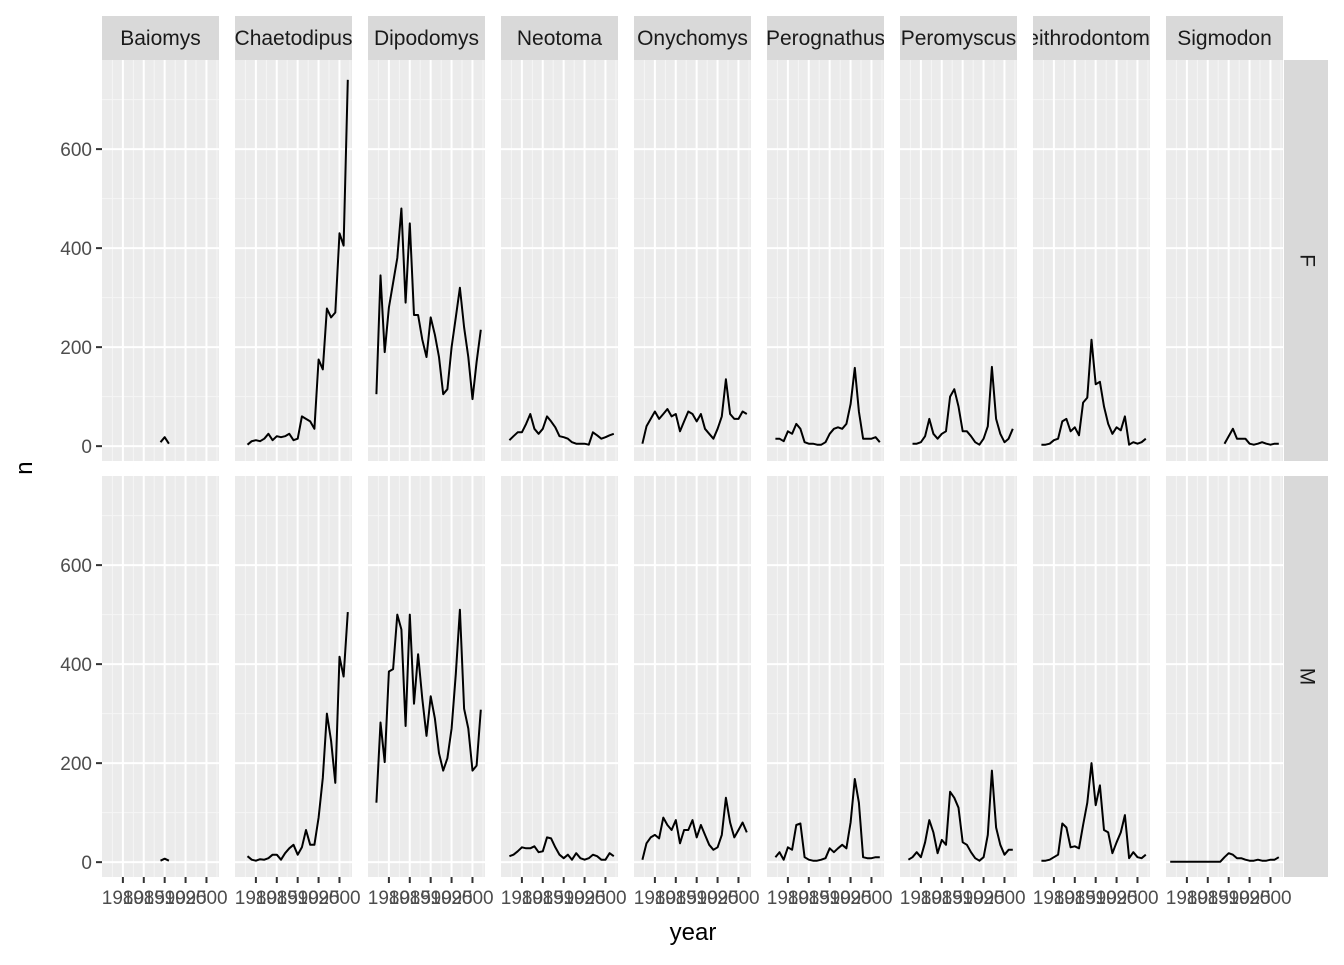 The width and height of the screenshot is (1344, 965). What do you see at coordinates (694, 828) in the screenshot?
I see `series-line-onychomys-m` at bounding box center [694, 828].